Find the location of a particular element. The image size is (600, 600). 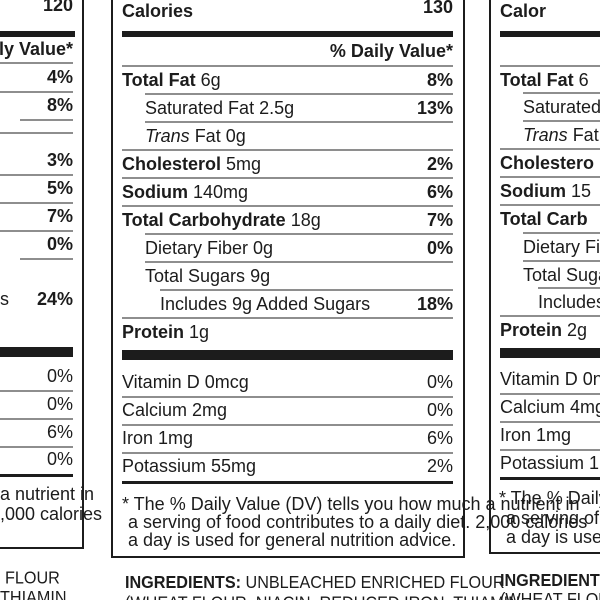

ingredients-label: INGREDIENTS: is located at coordinates (550, 580).